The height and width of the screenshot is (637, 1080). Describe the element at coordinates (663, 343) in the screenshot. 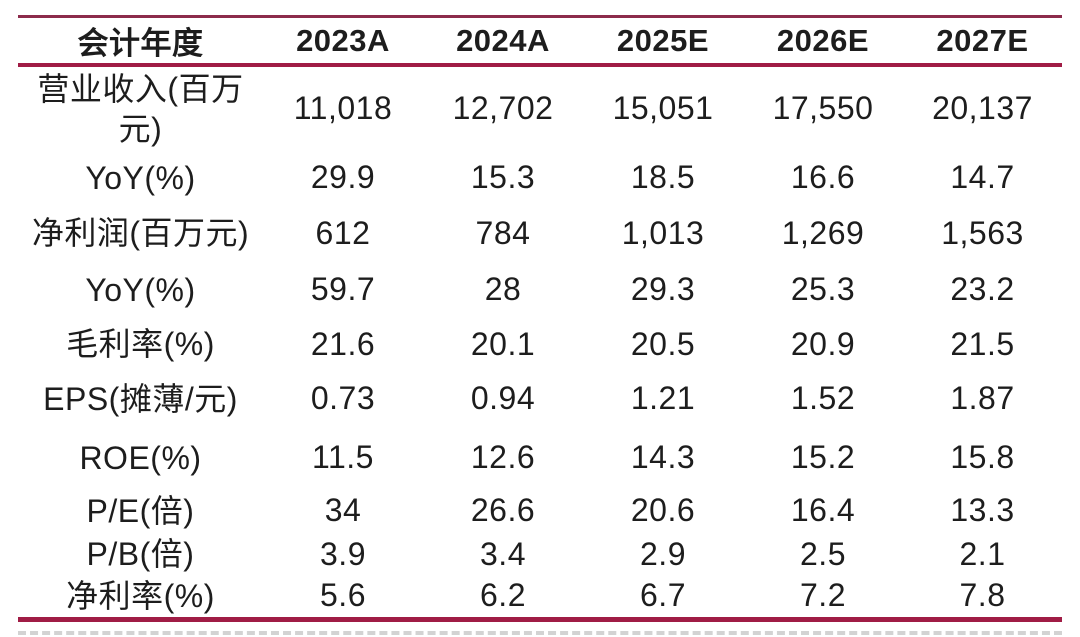

I see `cell-value: 20.5` at that location.